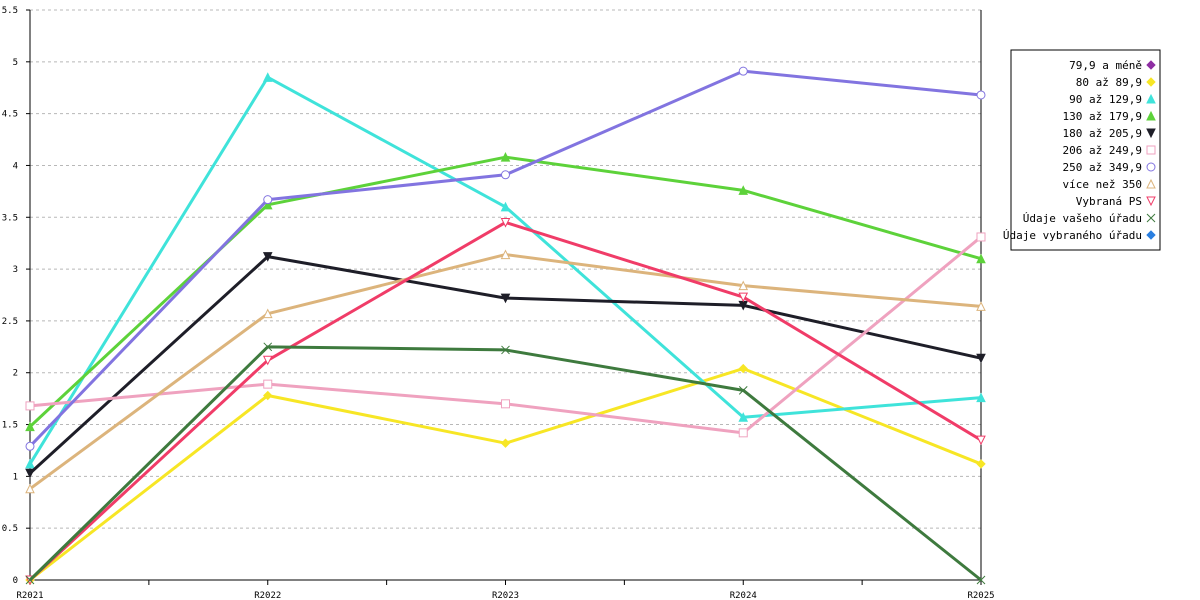  Describe the element at coordinates (10, 426) in the screenshot. I see `y-tick-label: 1.5` at that location.